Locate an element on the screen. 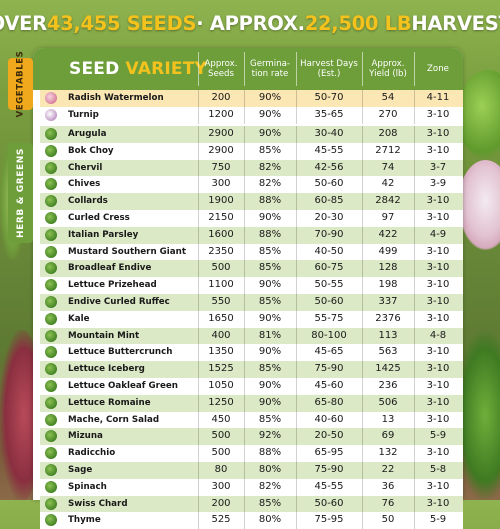 This screenshot has width=500, height=529. cell-harvest: 50-70 is located at coordinates (329, 97).